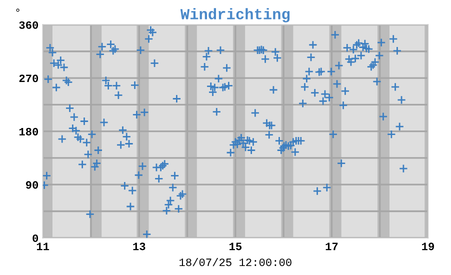 The image size is (451, 275). I want to click on y-tick-label: 360, so click(28, 25).